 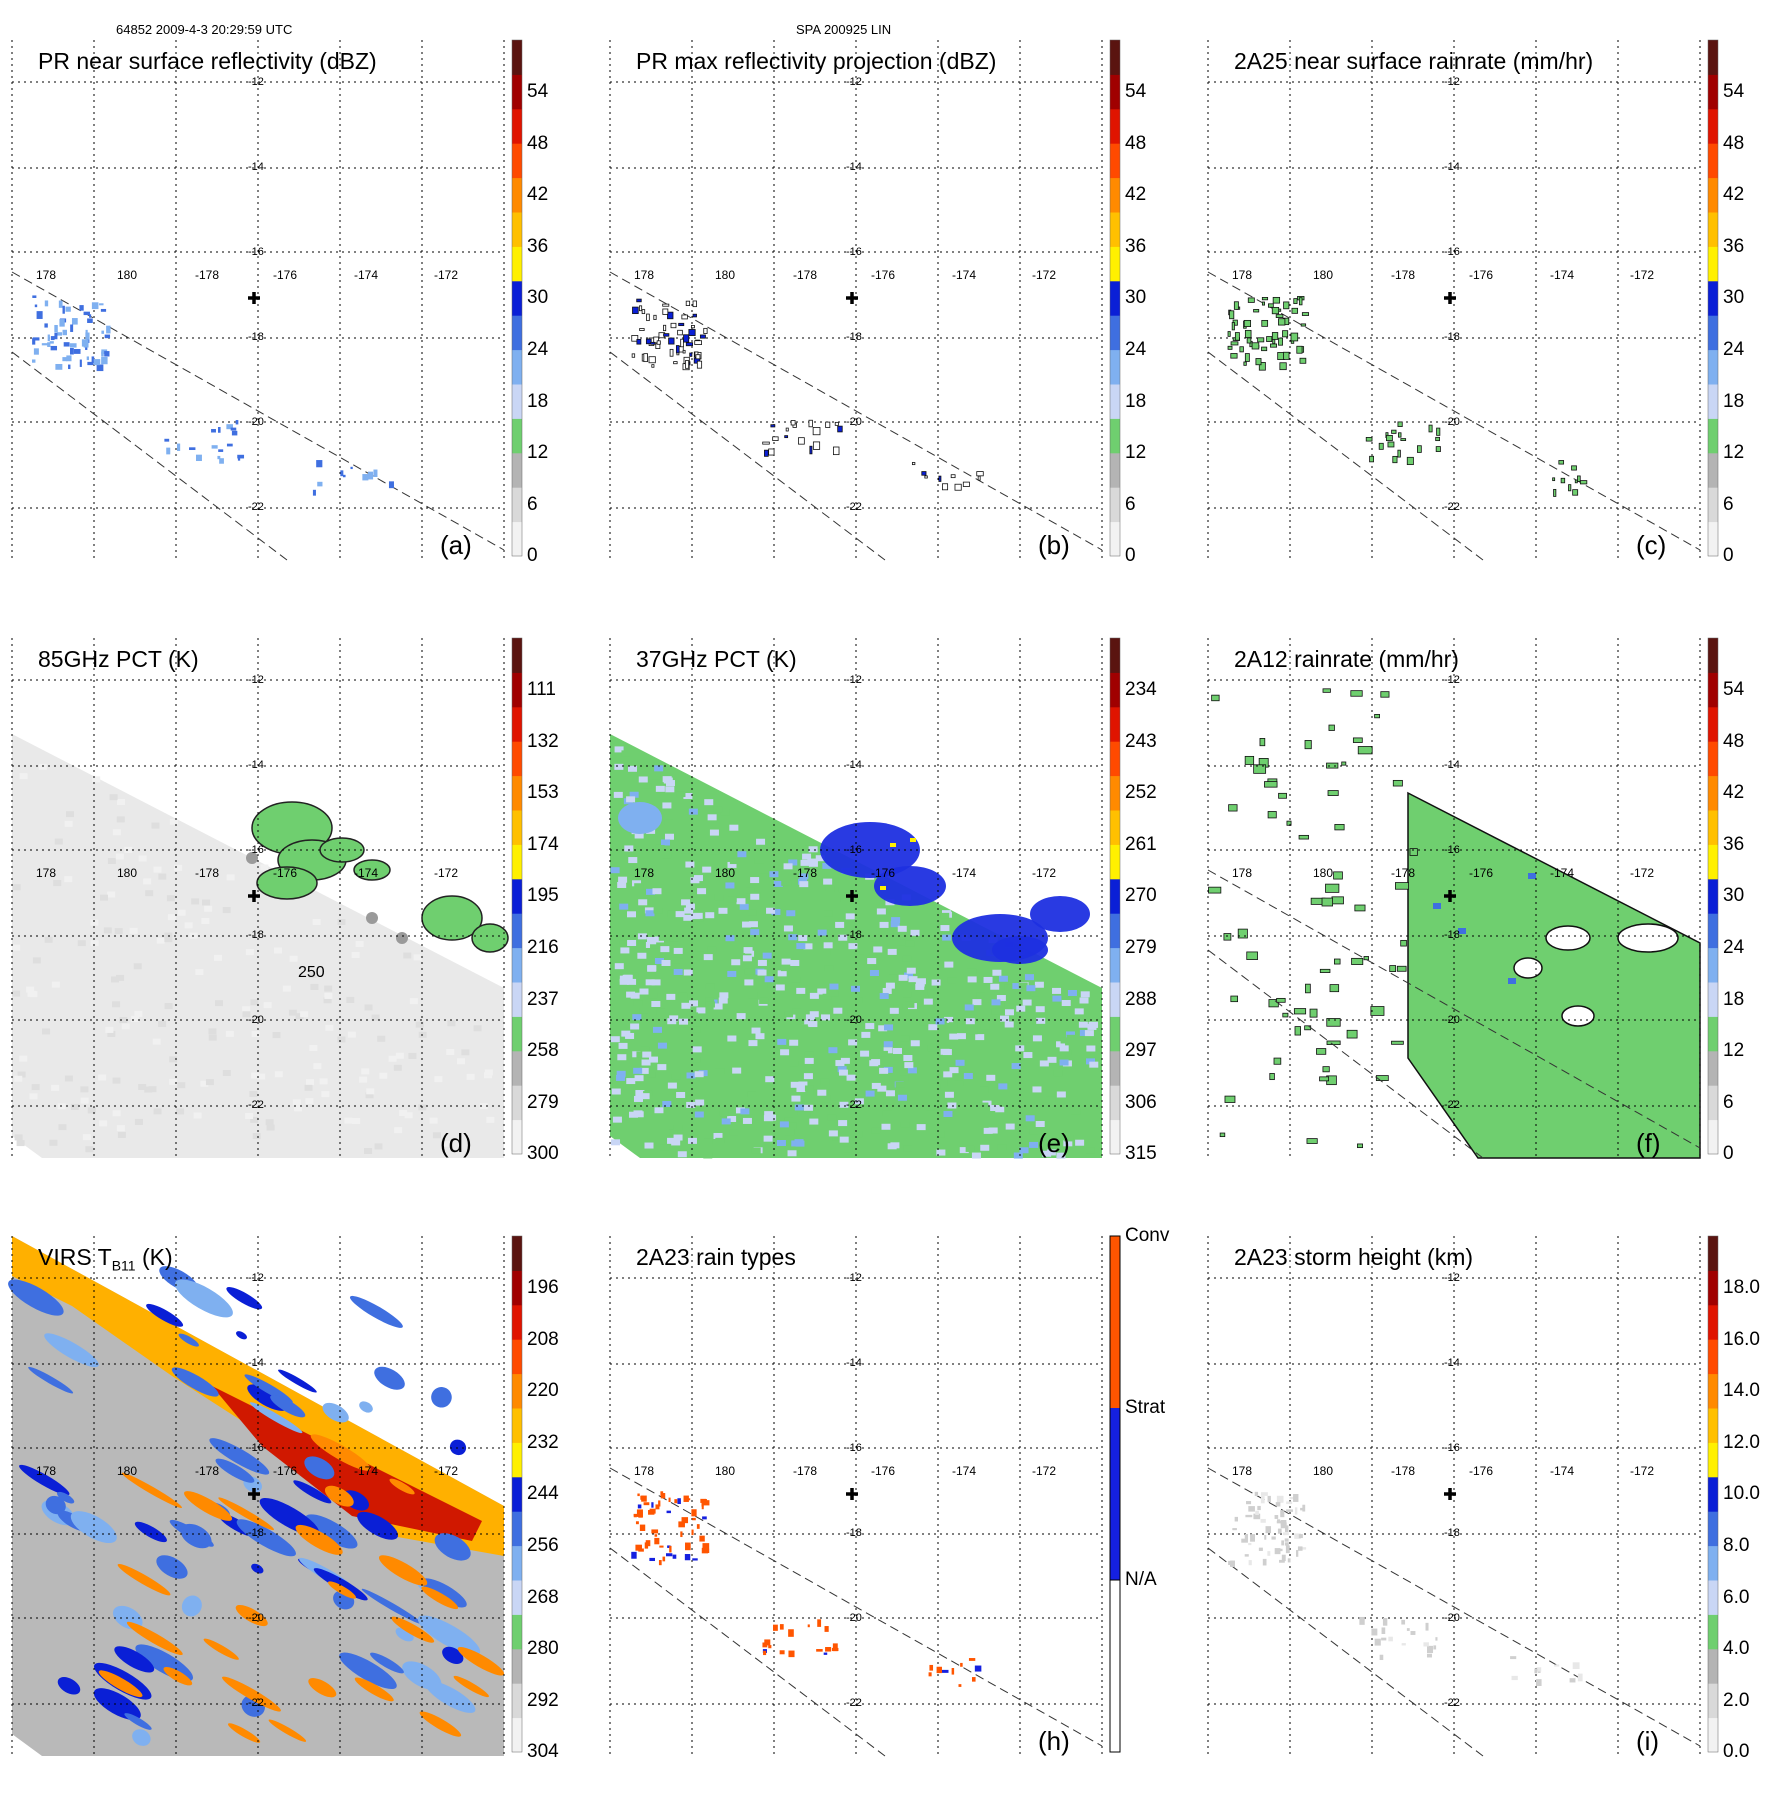 I want to click on lon-label: -178, so click(x=207, y=1471).